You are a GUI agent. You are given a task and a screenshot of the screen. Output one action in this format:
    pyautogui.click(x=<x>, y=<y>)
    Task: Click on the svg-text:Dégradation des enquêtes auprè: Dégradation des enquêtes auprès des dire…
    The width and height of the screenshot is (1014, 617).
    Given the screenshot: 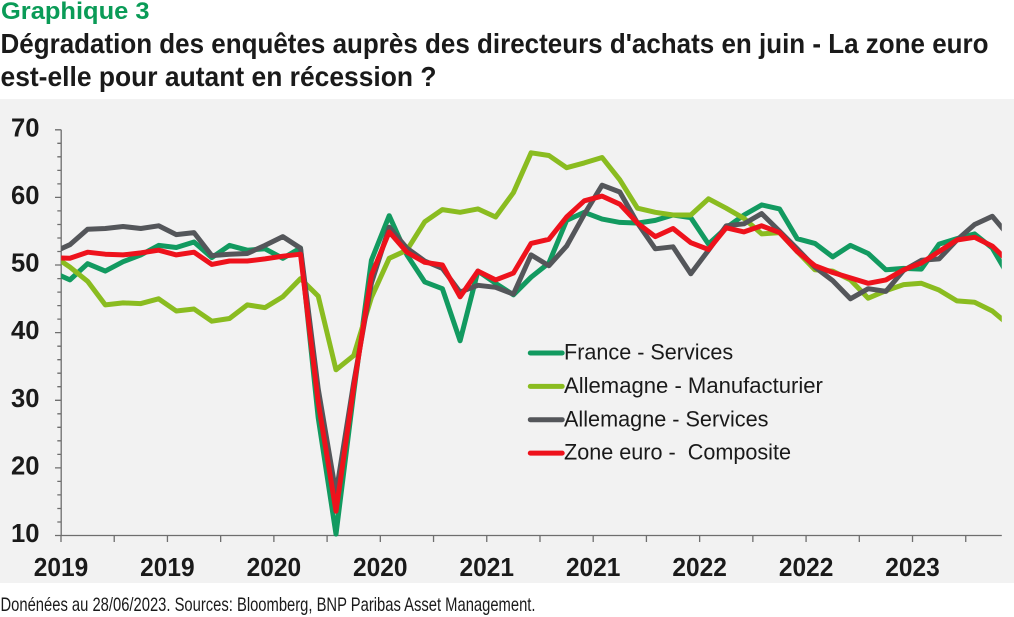 What is the action you would take?
    pyautogui.click(x=495, y=43)
    